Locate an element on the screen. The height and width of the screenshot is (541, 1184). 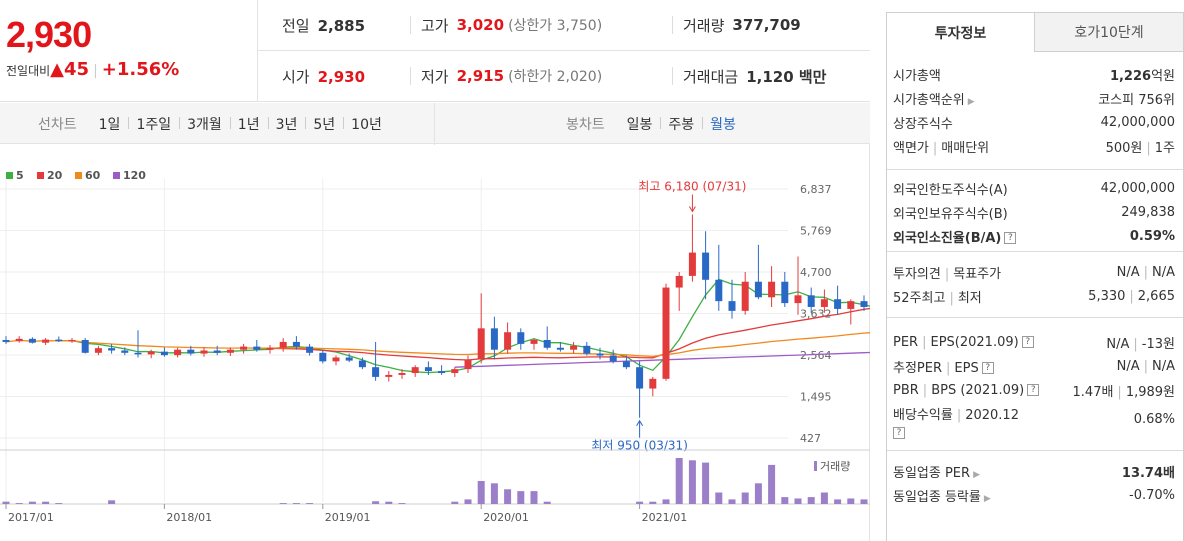
triangle-right-icon: ▶ is located at coordinates (976, 474).